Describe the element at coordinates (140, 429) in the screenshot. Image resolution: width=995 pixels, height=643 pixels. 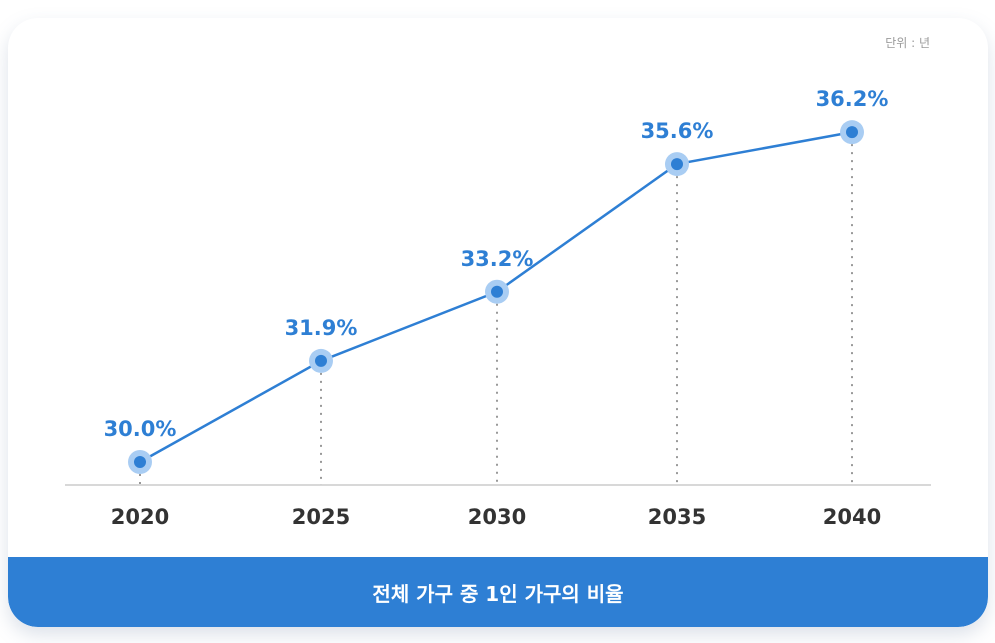
I see `data-label: 30.0%` at that location.